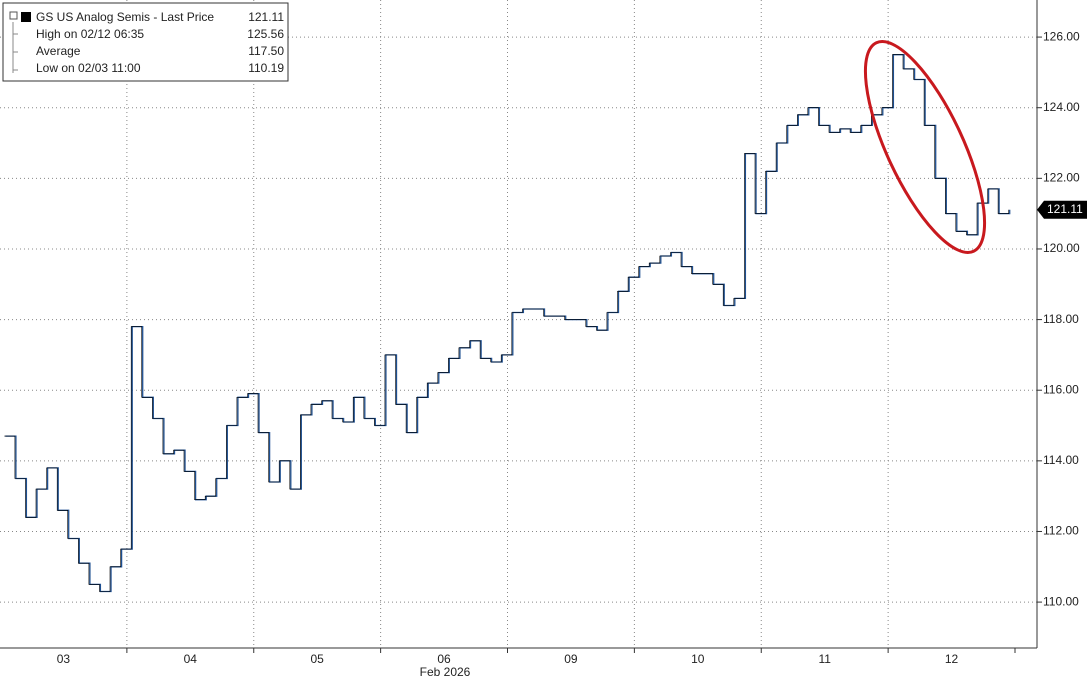 This screenshot has height=681, width=1087. I want to click on x-tick-label: 03, so click(64, 659).